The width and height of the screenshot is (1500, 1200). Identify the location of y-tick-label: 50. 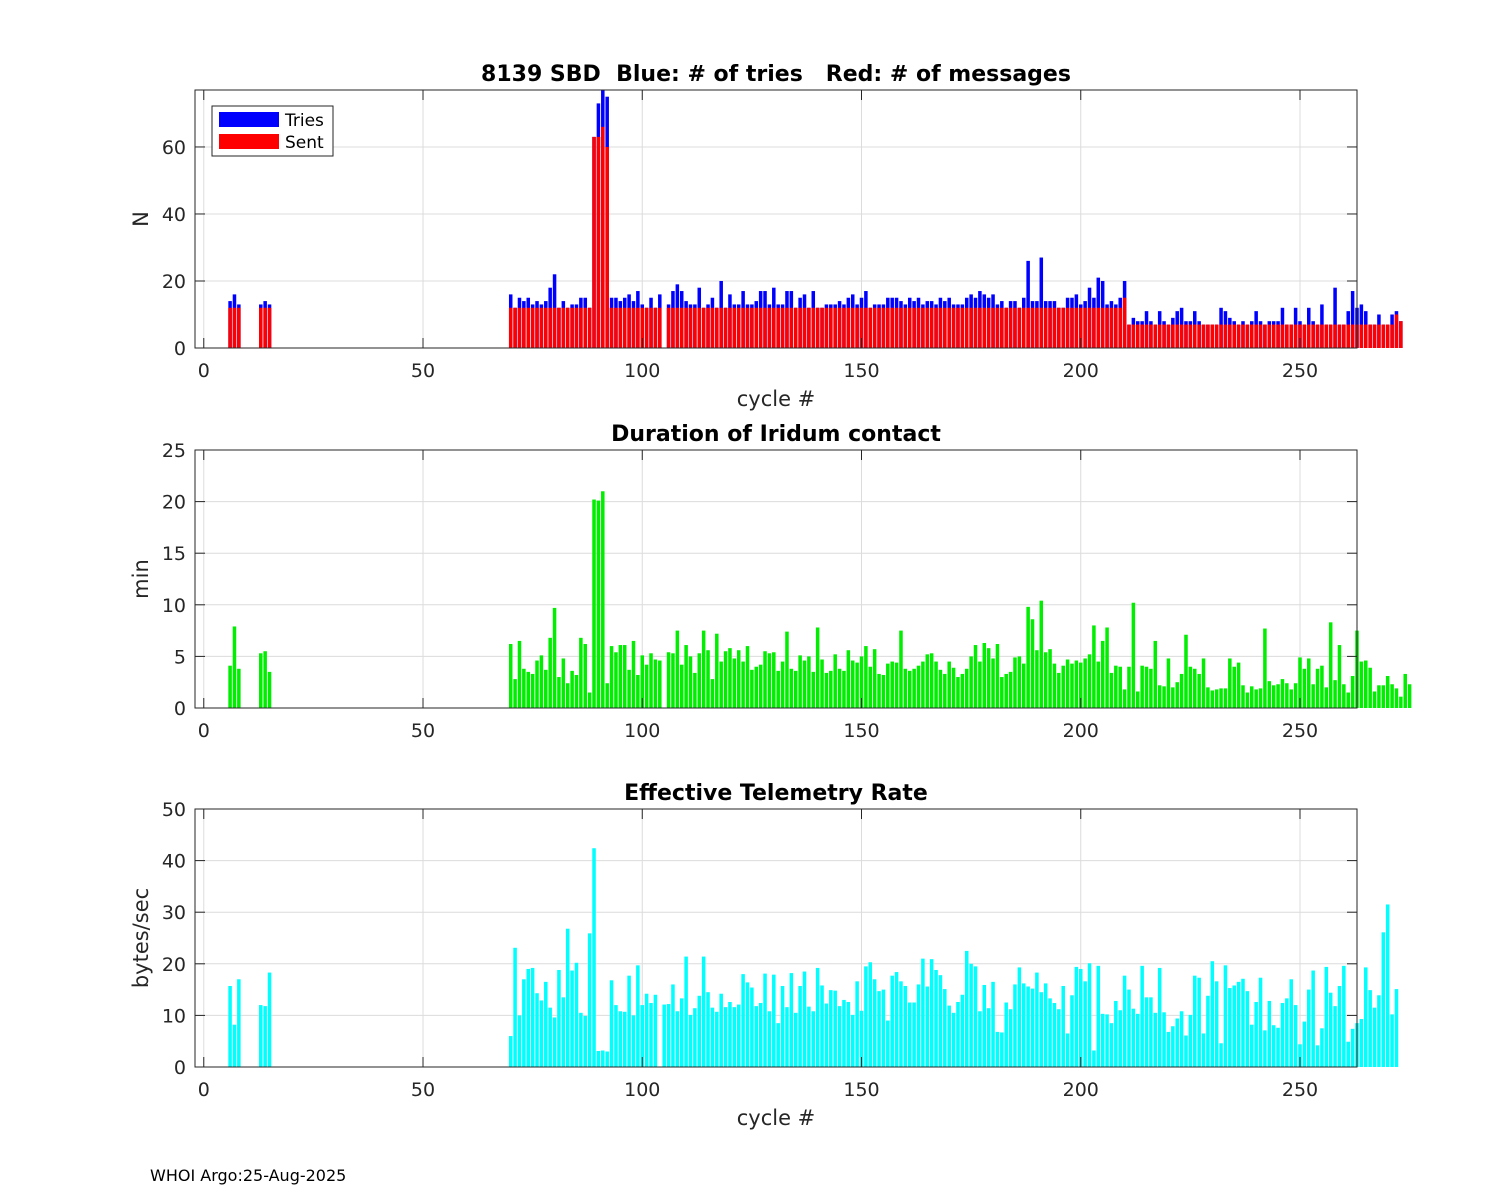
(174, 810).